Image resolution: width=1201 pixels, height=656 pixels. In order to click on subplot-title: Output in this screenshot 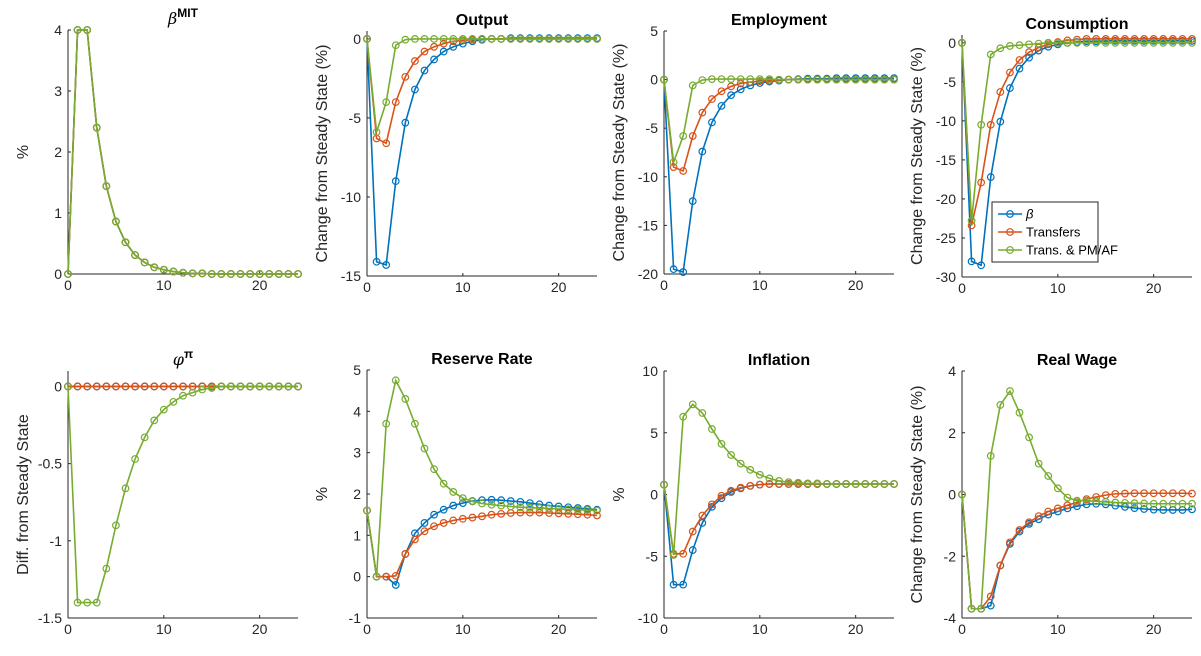, I will do `click(482, 20)`.